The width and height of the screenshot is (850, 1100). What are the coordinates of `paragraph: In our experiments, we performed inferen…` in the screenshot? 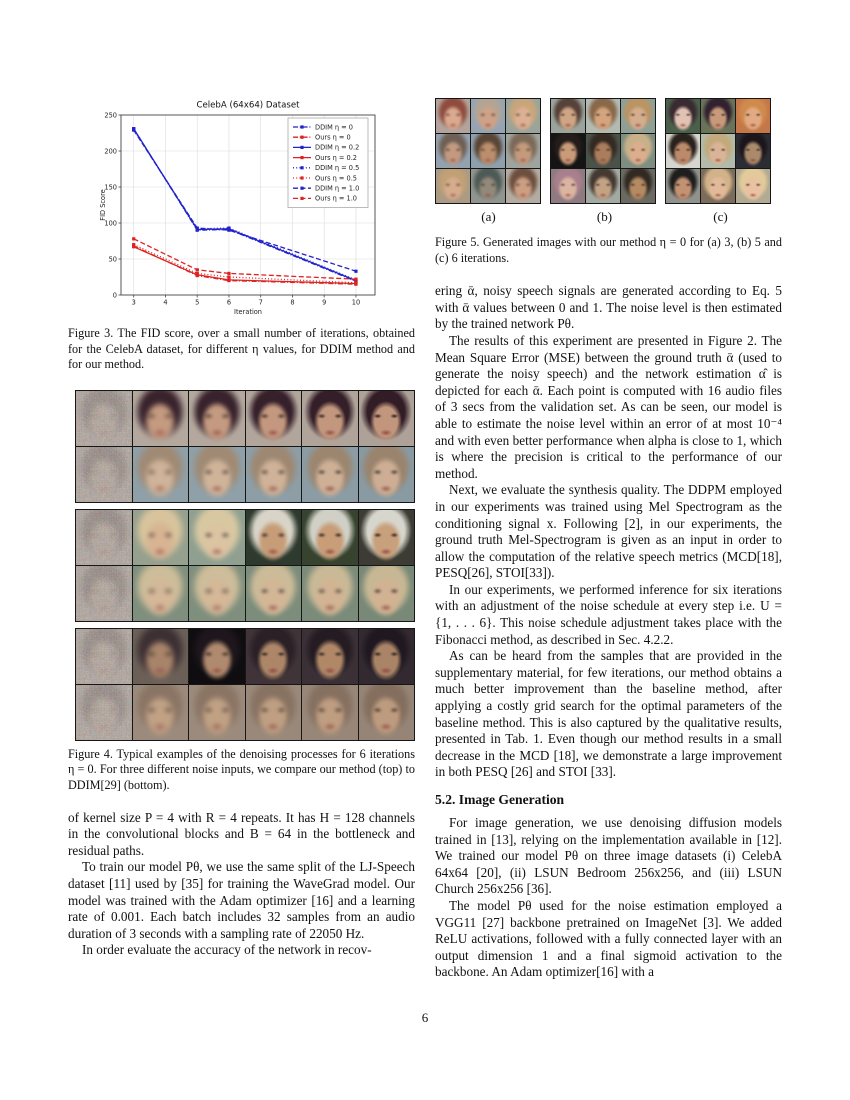 It's located at (608, 614).